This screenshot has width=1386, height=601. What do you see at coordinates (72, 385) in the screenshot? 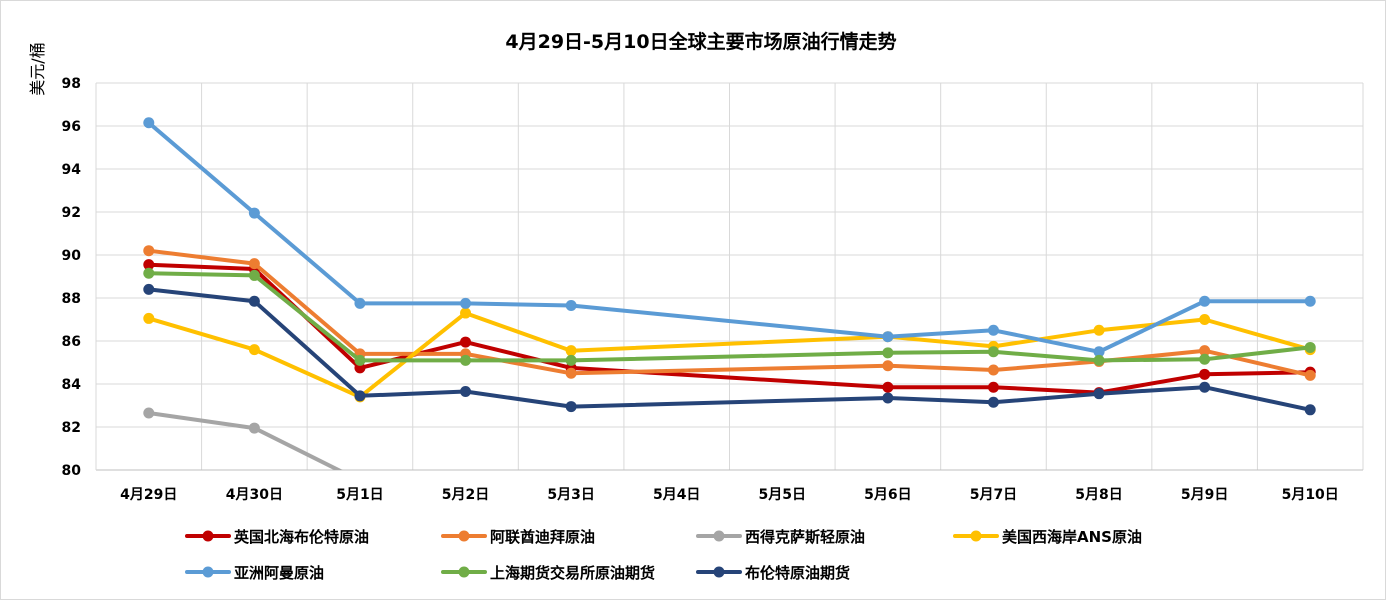
I see `y-tick-label: 84` at bounding box center [72, 385].